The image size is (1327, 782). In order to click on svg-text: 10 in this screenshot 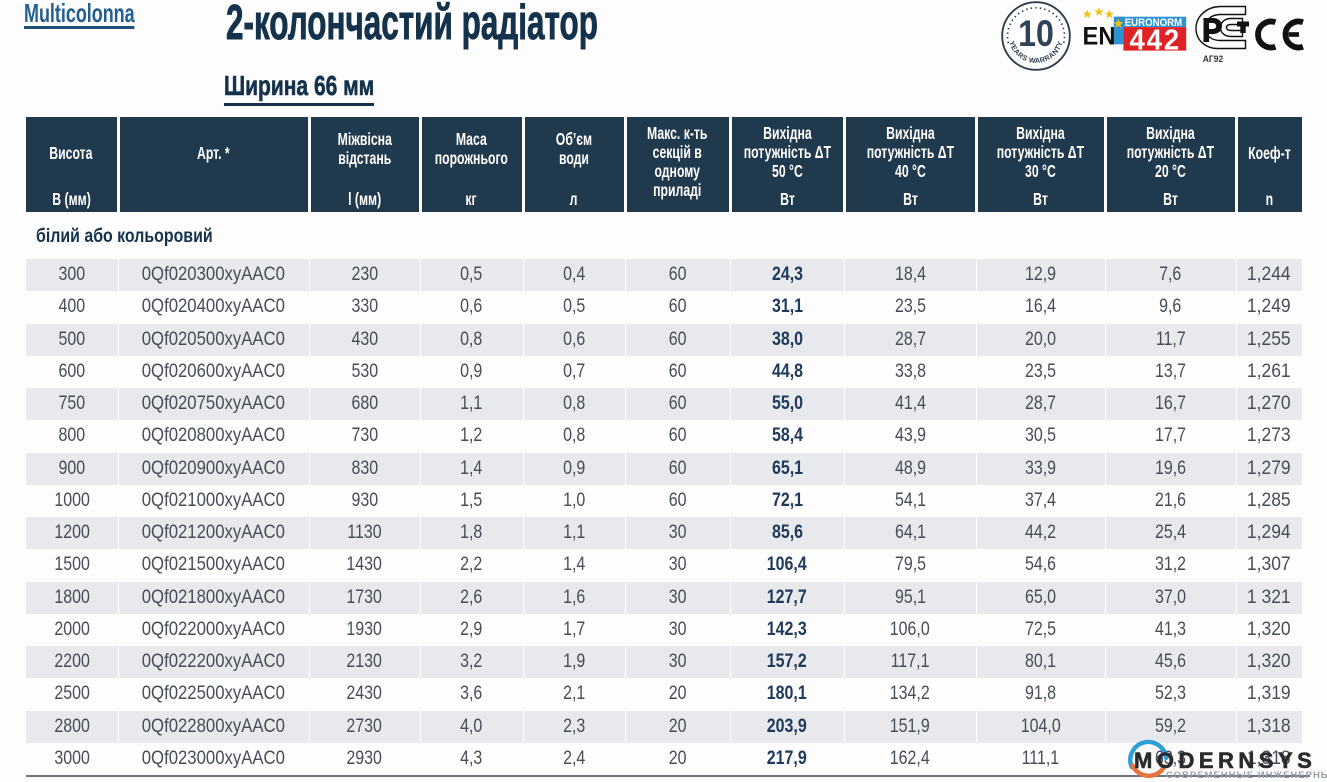, I will do `click(1036, 34)`.